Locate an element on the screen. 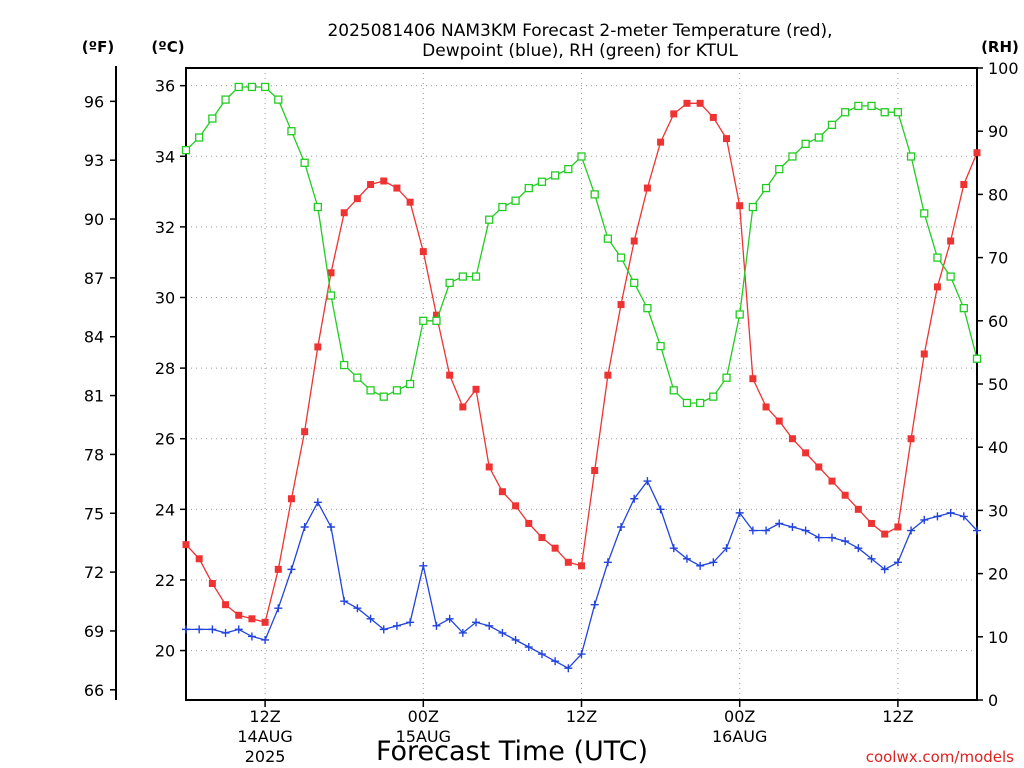 The image size is (1024, 768). fahrenheit-tick-label: 72 is located at coordinates (94, 572).